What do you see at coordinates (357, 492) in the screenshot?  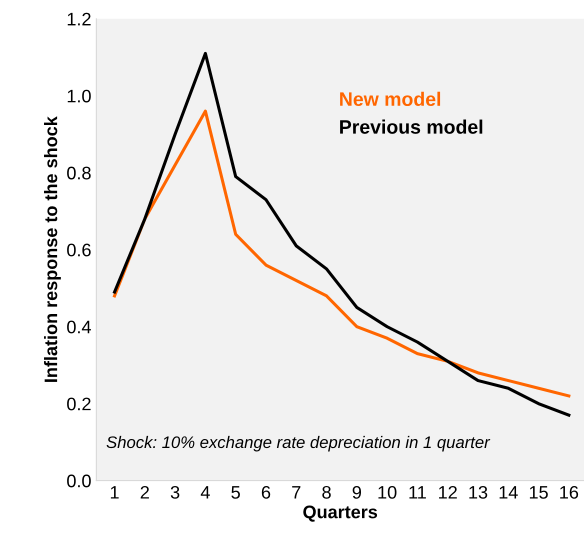 I see `x-tick-label: 9` at bounding box center [357, 492].